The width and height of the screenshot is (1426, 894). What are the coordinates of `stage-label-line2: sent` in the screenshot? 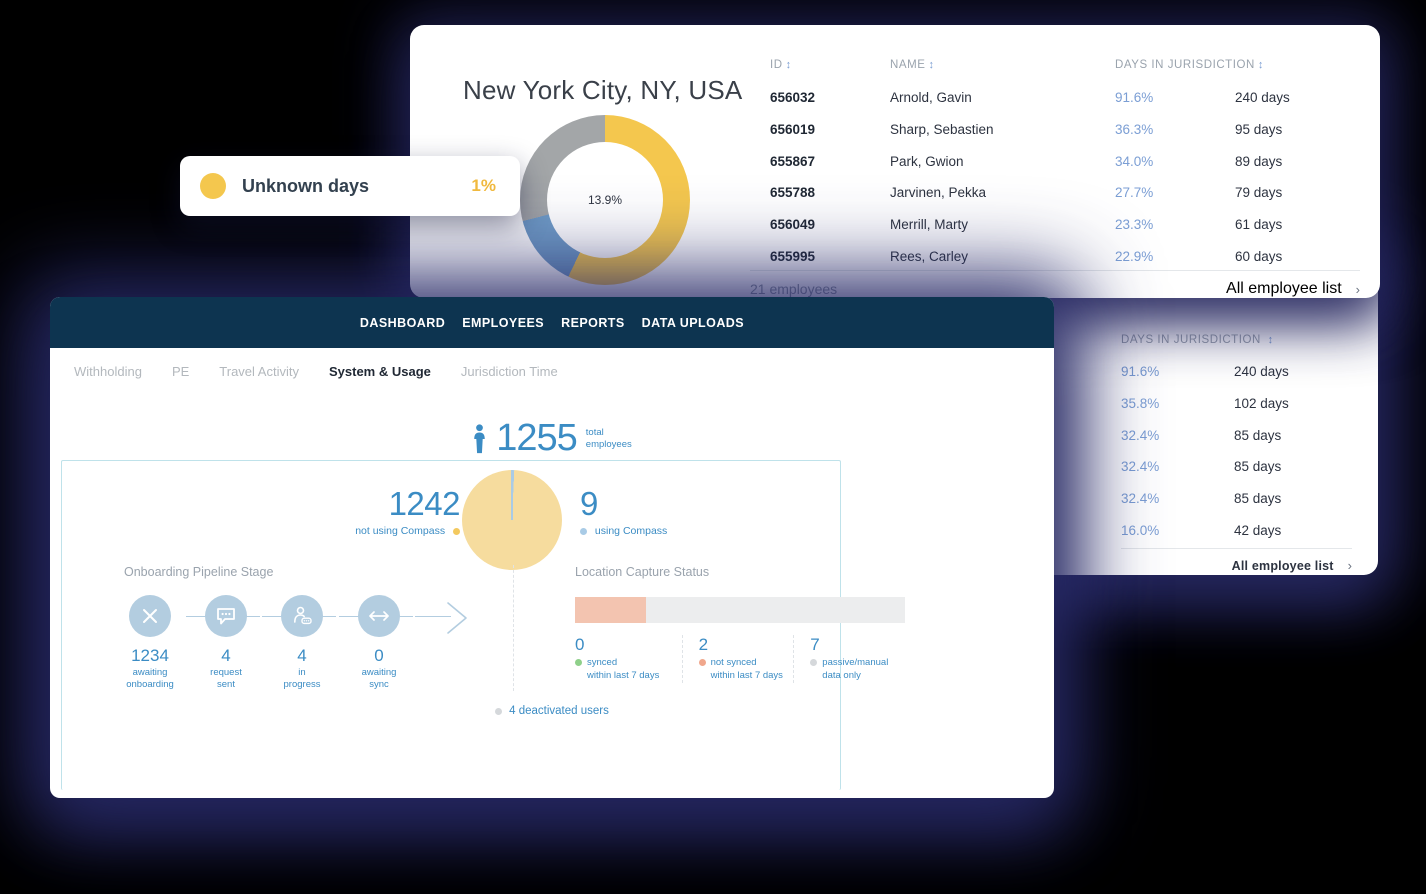 It's located at (226, 685).